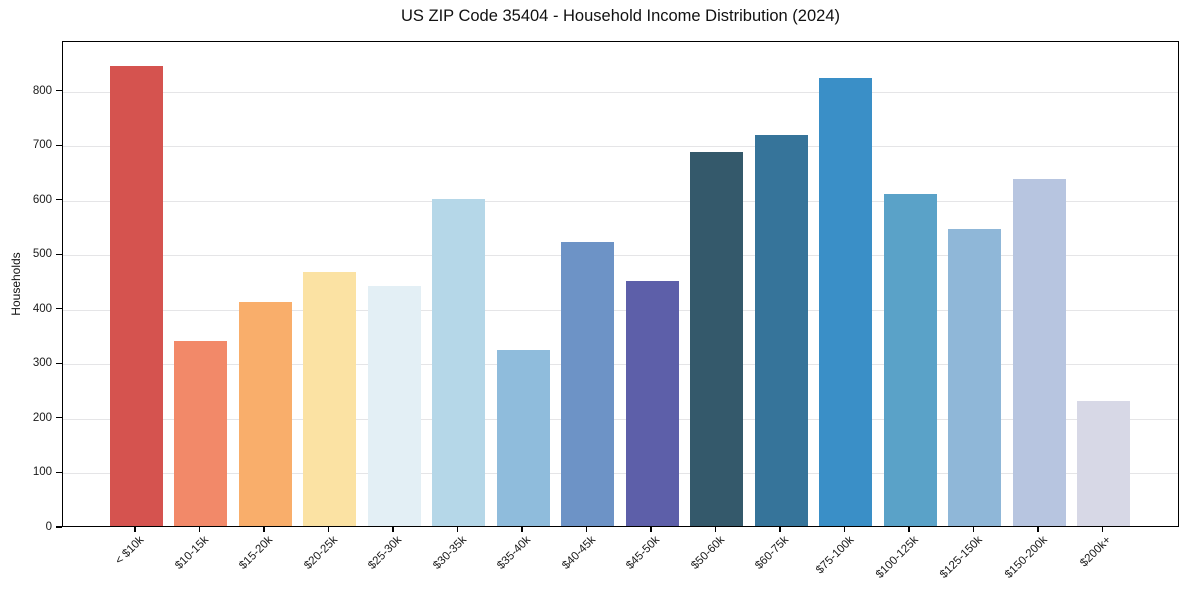 This screenshot has width=1189, height=590. I want to click on gridline-y800, so click(620, 92).